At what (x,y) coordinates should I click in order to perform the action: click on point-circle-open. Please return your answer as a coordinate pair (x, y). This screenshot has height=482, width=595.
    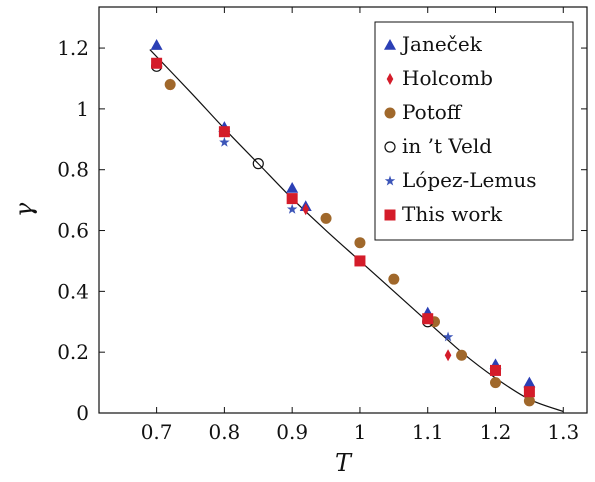
    Looking at the image, I should click on (258, 164).